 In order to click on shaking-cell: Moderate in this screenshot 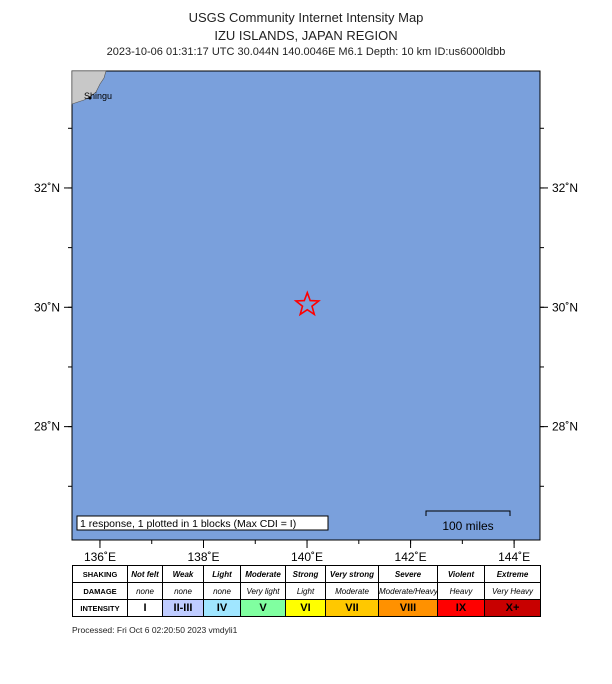, I will do `click(263, 574)`.